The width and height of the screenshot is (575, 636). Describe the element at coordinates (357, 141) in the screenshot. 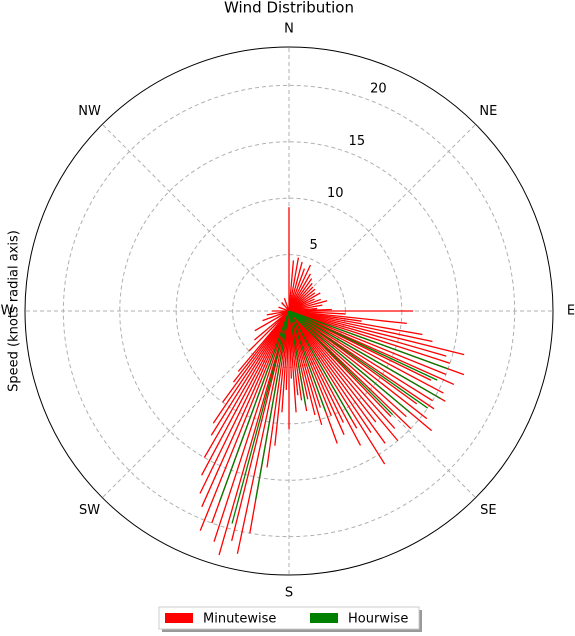

I see `r-tick-label: 15` at that location.